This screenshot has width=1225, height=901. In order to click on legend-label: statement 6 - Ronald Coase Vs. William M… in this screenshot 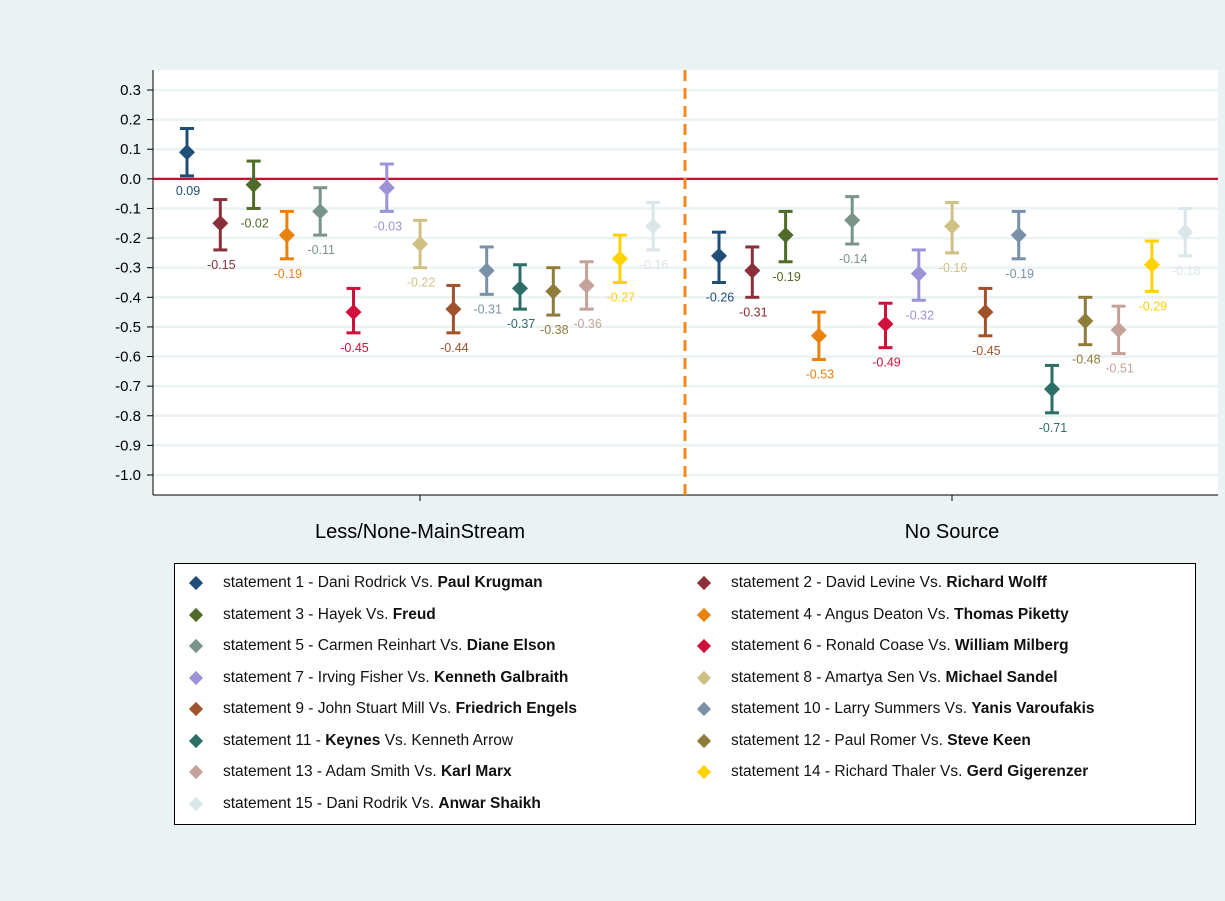, I will do `click(900, 646)`.